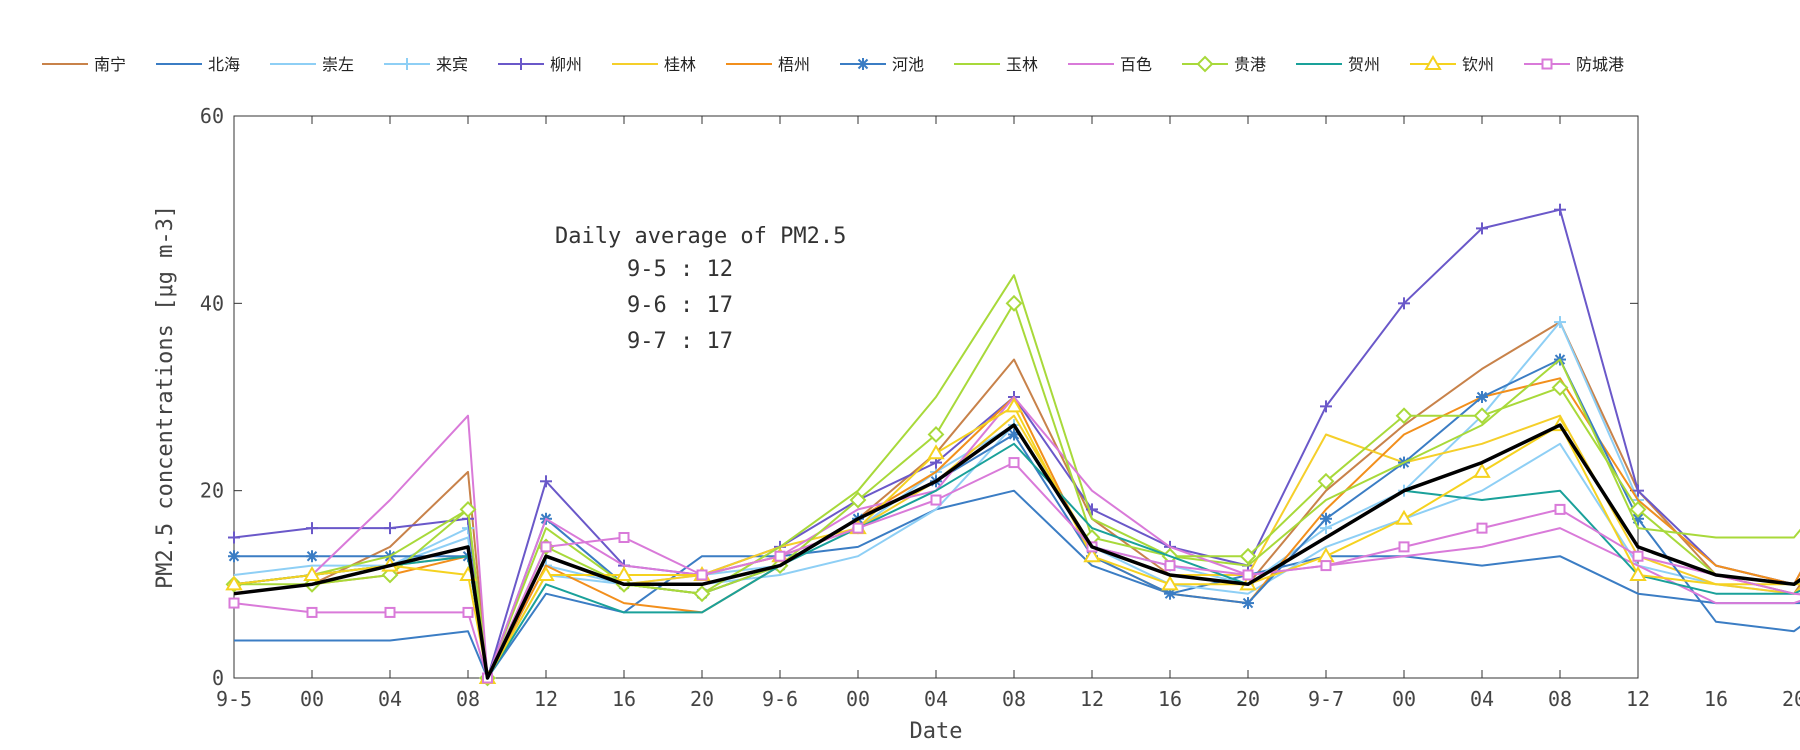 This screenshot has height=750, width=1800. Describe the element at coordinates (452, 64) in the screenshot. I see `legend-label-来宾: 来宾` at that location.